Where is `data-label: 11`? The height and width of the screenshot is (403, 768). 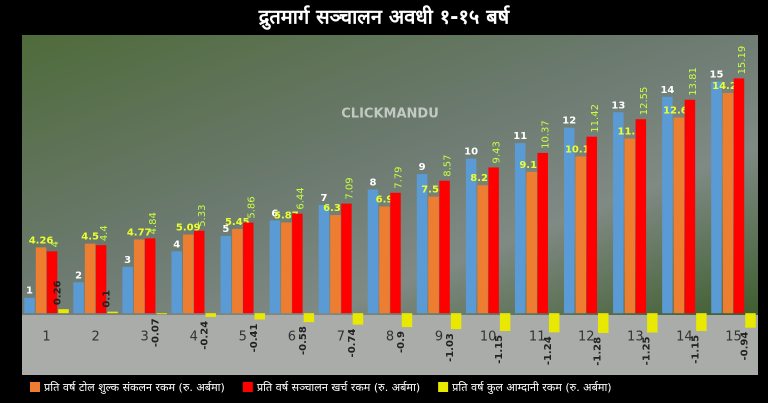 data-label: 11 is located at coordinates (520, 136).